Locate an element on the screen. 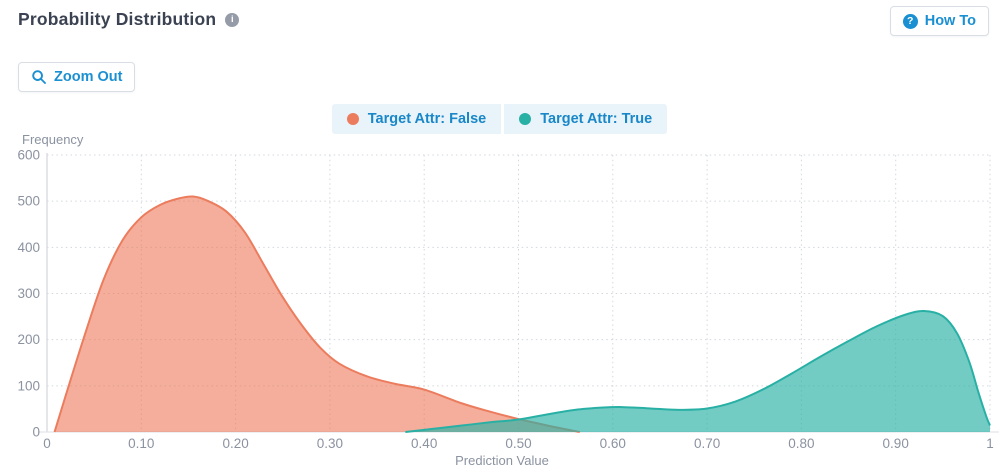  legend-item-target-false: Target Attr: False is located at coordinates (416, 119).